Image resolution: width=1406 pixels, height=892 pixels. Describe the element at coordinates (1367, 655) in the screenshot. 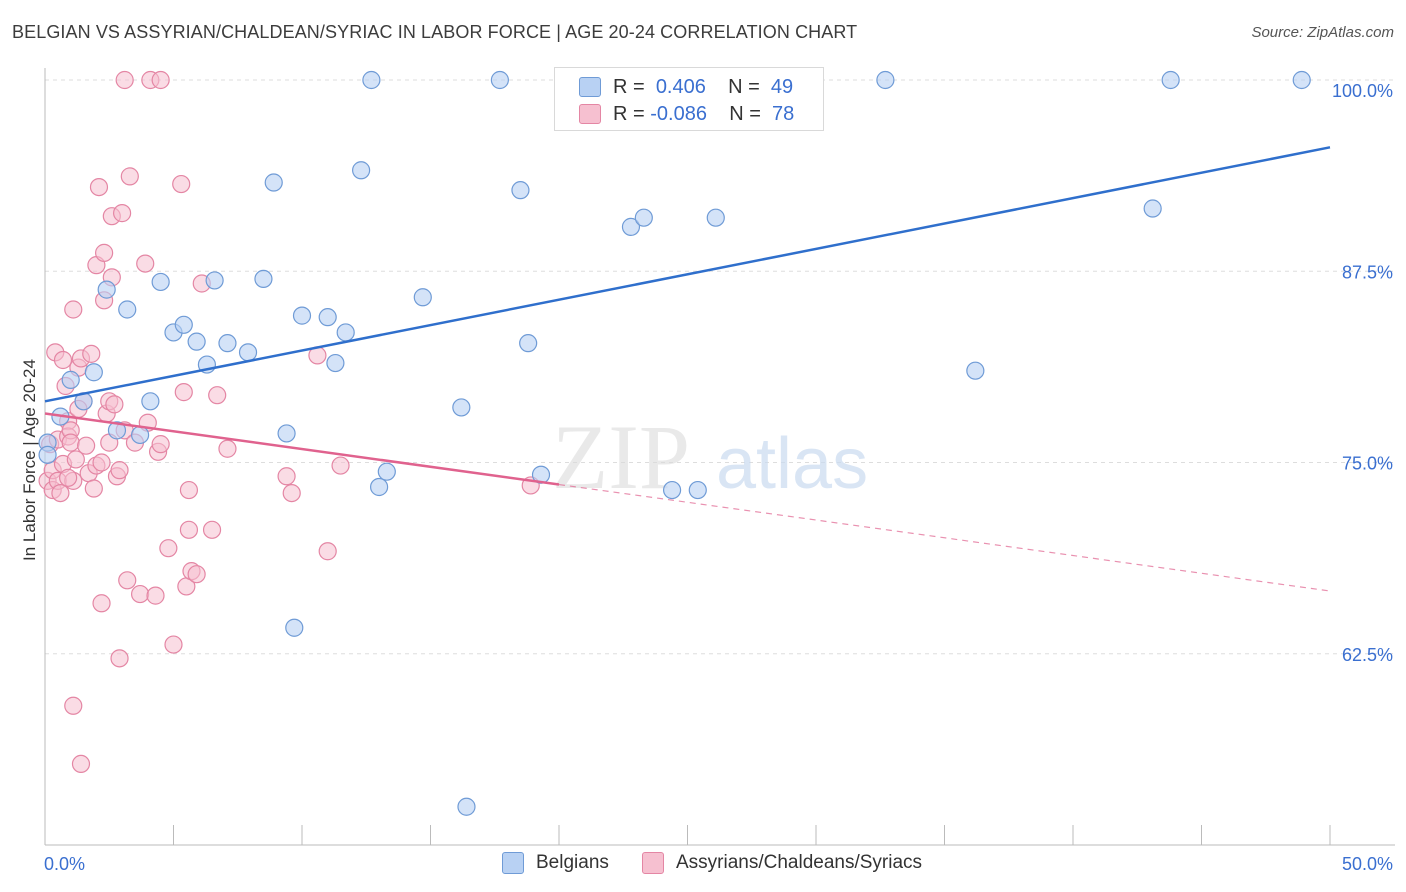

I see `y-tick-label: 62.5%` at that location.